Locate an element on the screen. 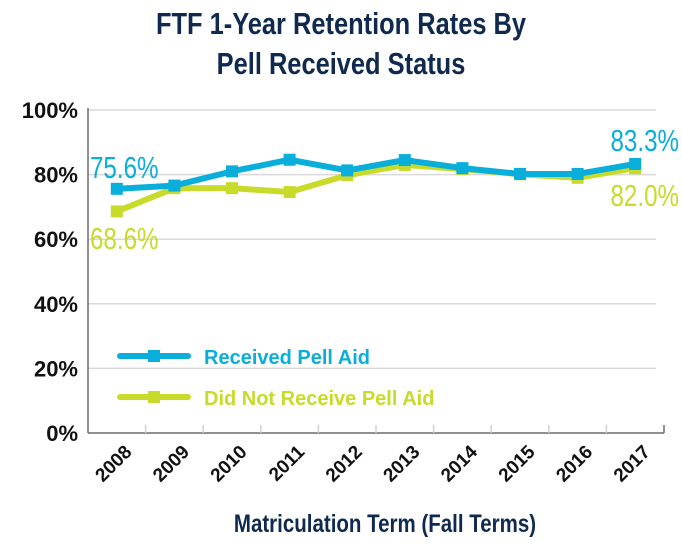  series-group is located at coordinates (376, 185).